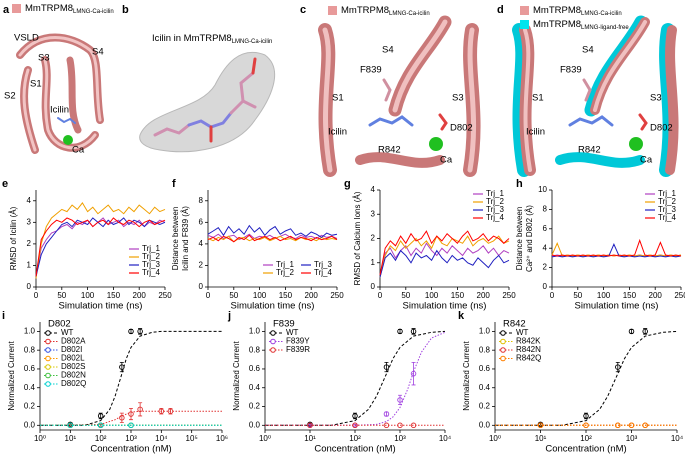  What do you see at coordinates (571, 70) in the screenshot?
I see `structure-label: F839` at bounding box center [571, 70].